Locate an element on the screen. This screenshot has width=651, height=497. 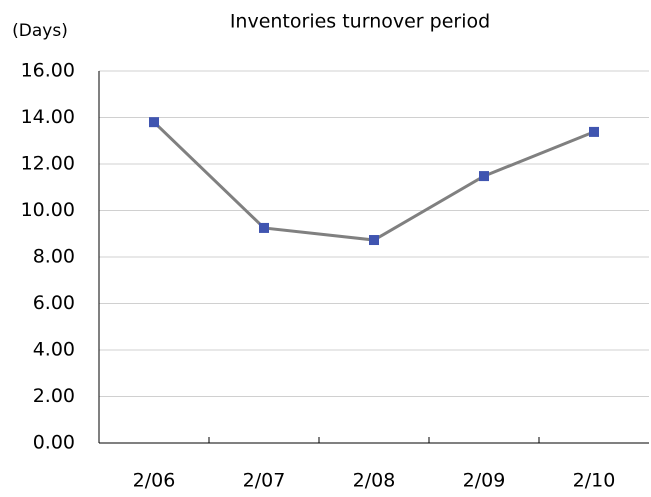
x-tick-label: 2/08 is located at coordinates (374, 481).